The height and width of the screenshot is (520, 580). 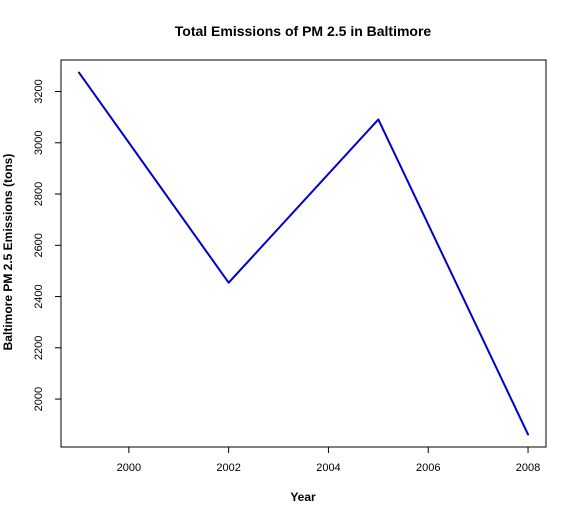 I want to click on x-tick-label: 2004, so click(x=328, y=468).